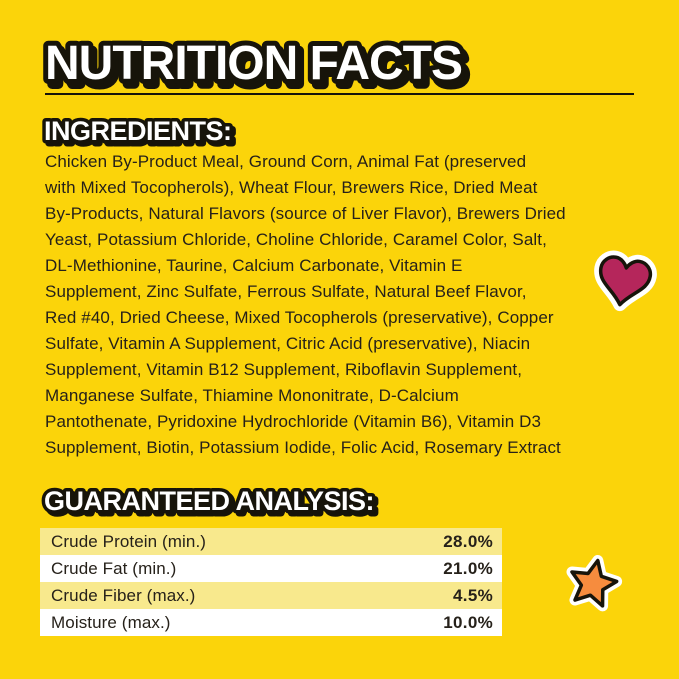  I want to click on heart-icon, so click(625, 281).